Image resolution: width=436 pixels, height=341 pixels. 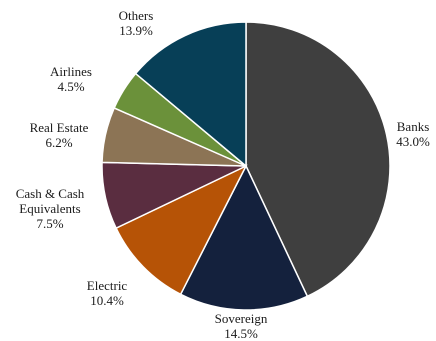 I want to click on pie-value-label: 4.5%, so click(x=70, y=86).